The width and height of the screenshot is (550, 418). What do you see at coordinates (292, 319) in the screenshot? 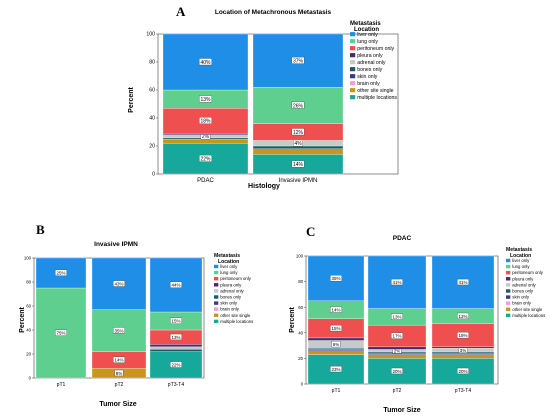
I see `panel-c-ylabel: Percent` at bounding box center [292, 319].